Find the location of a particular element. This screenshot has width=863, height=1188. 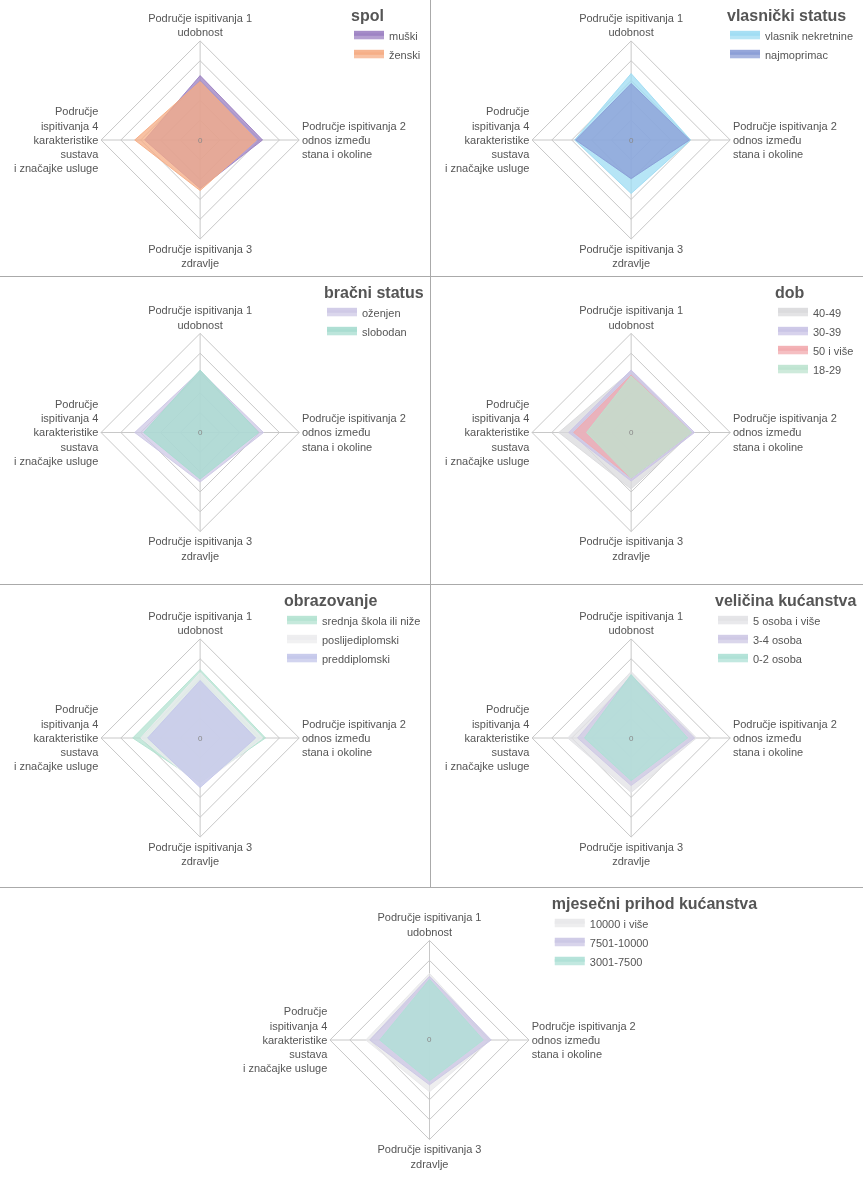

legend-title: vlasnički status is located at coordinates (787, 15).